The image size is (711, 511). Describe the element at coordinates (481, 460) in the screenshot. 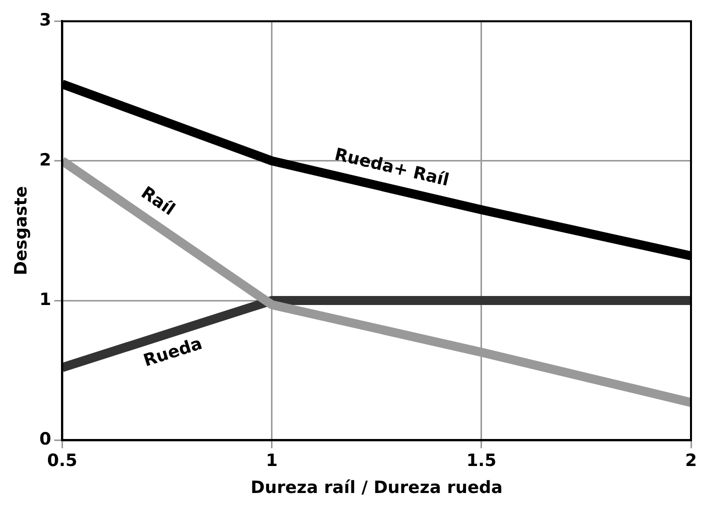

I see `x-tick-label: 1.5` at that location.